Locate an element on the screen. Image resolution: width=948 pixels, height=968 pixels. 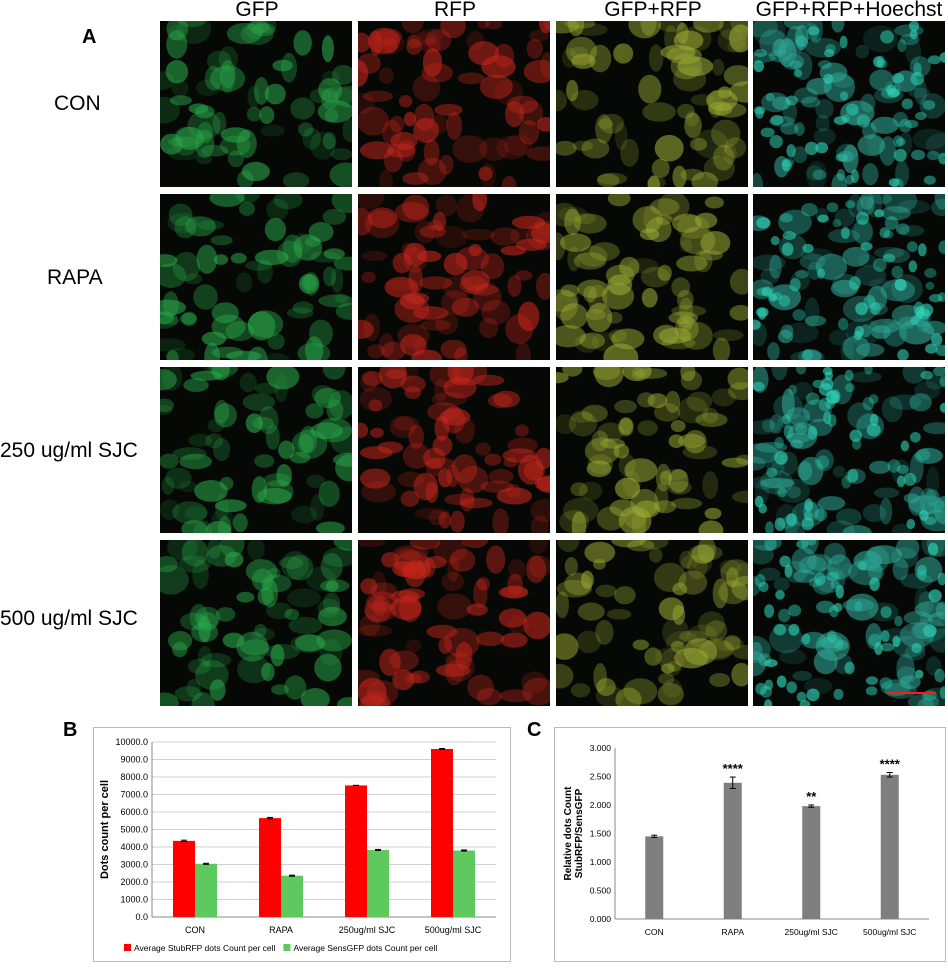
y-tick-label: 9000.0 is located at coordinates (134, 760).